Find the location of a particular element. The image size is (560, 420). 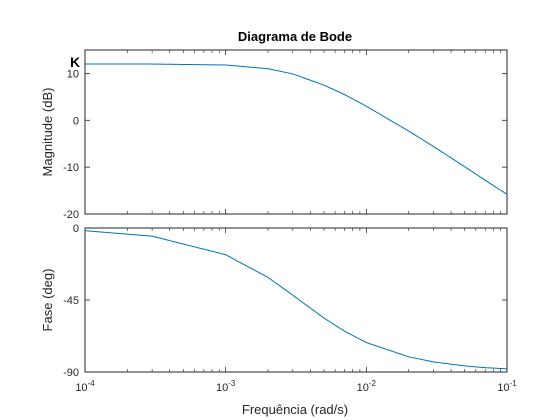

y-tick-label: 10 is located at coordinates (73, 74).